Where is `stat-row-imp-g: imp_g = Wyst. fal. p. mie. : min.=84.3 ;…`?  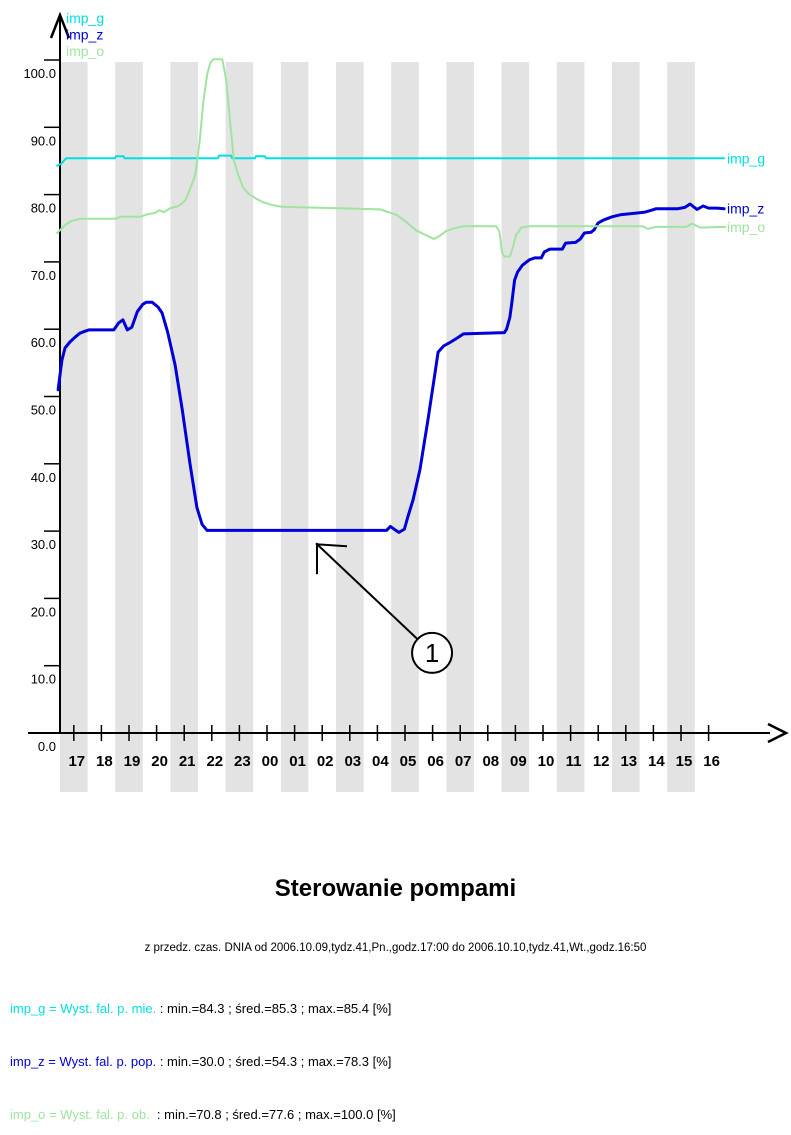
stat-row-imp-g: imp_g = Wyst. fal. p. mie. : min.=84.3 ;… is located at coordinates (200, 1008).